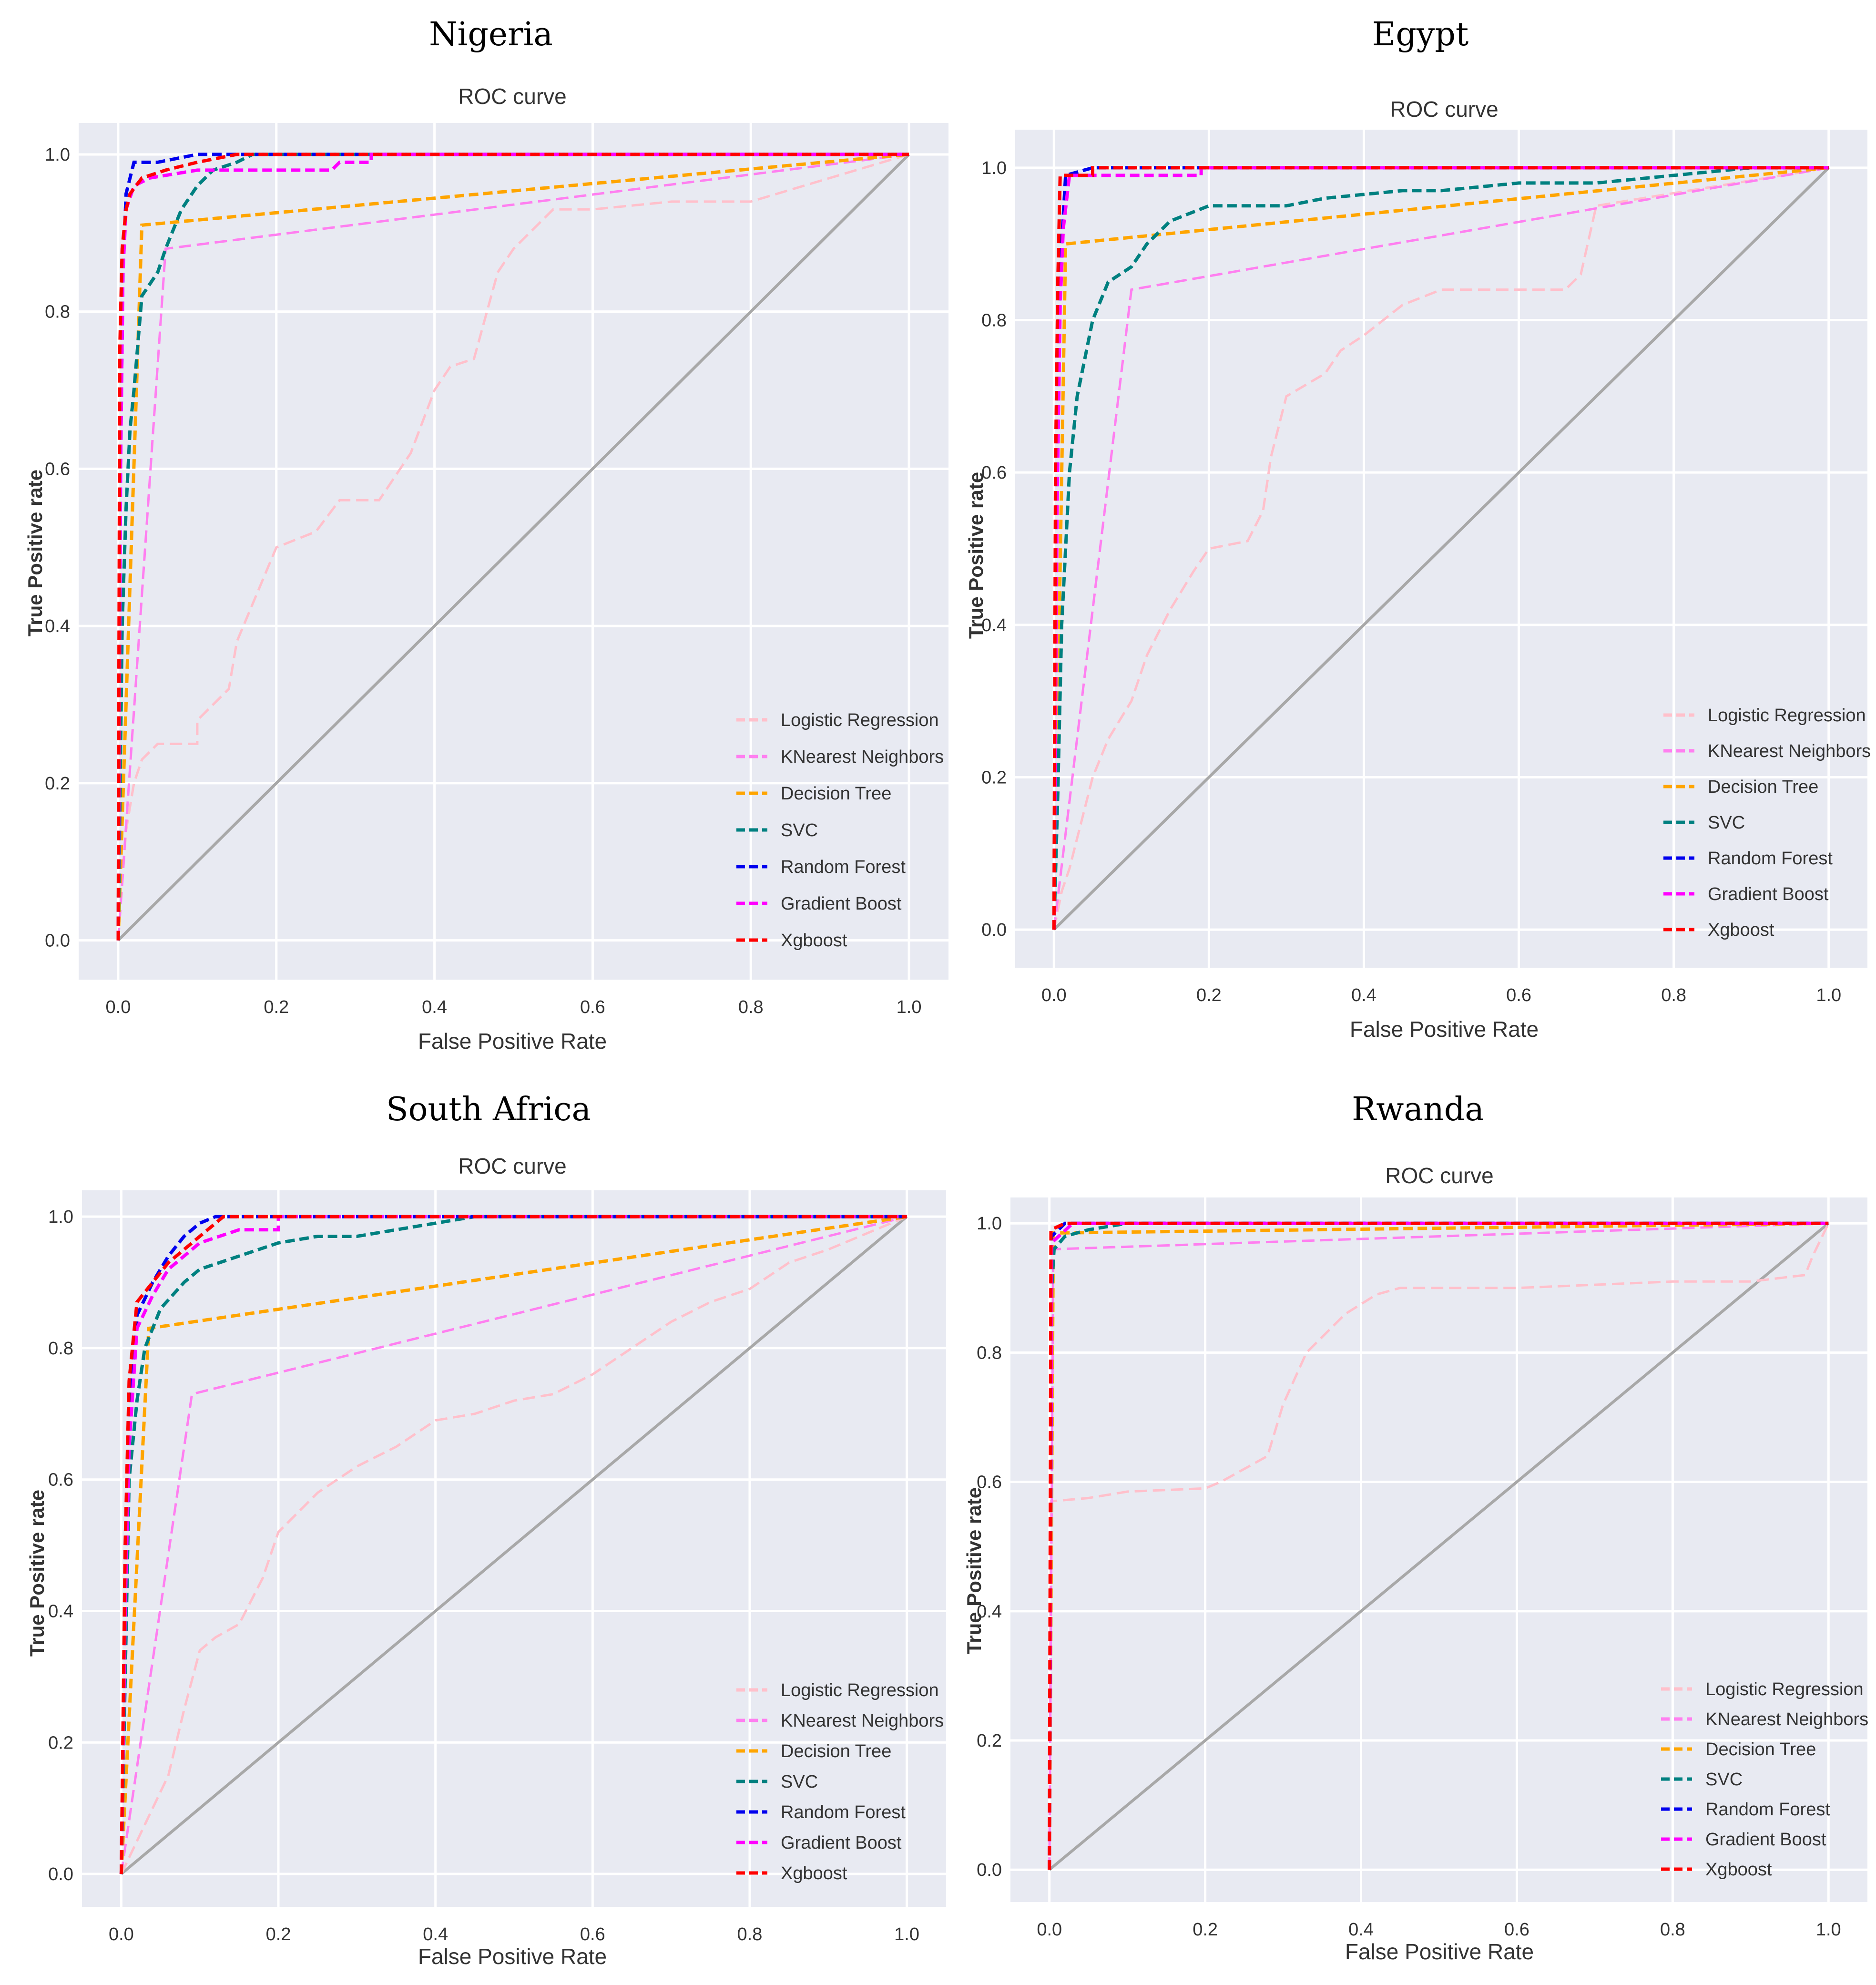 This screenshot has width=1876, height=1985. I want to click on series-line-svc, so click(513, 1544).